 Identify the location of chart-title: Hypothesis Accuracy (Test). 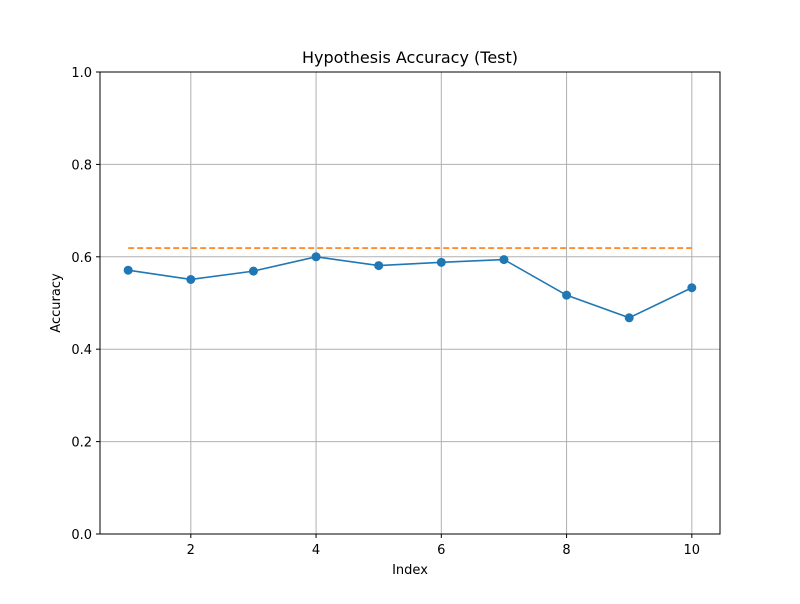
(410, 57).